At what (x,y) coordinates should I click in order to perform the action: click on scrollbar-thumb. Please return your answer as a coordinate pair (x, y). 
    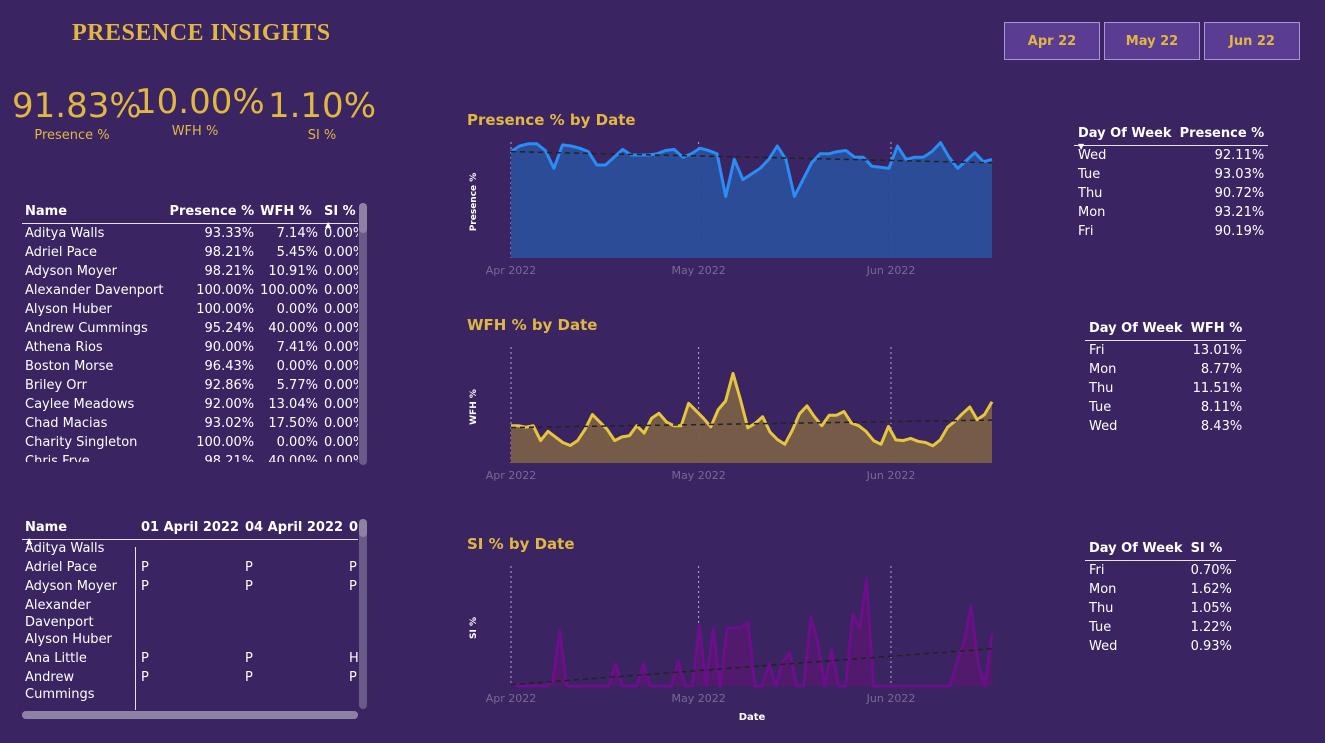
    Looking at the image, I should click on (190, 715).